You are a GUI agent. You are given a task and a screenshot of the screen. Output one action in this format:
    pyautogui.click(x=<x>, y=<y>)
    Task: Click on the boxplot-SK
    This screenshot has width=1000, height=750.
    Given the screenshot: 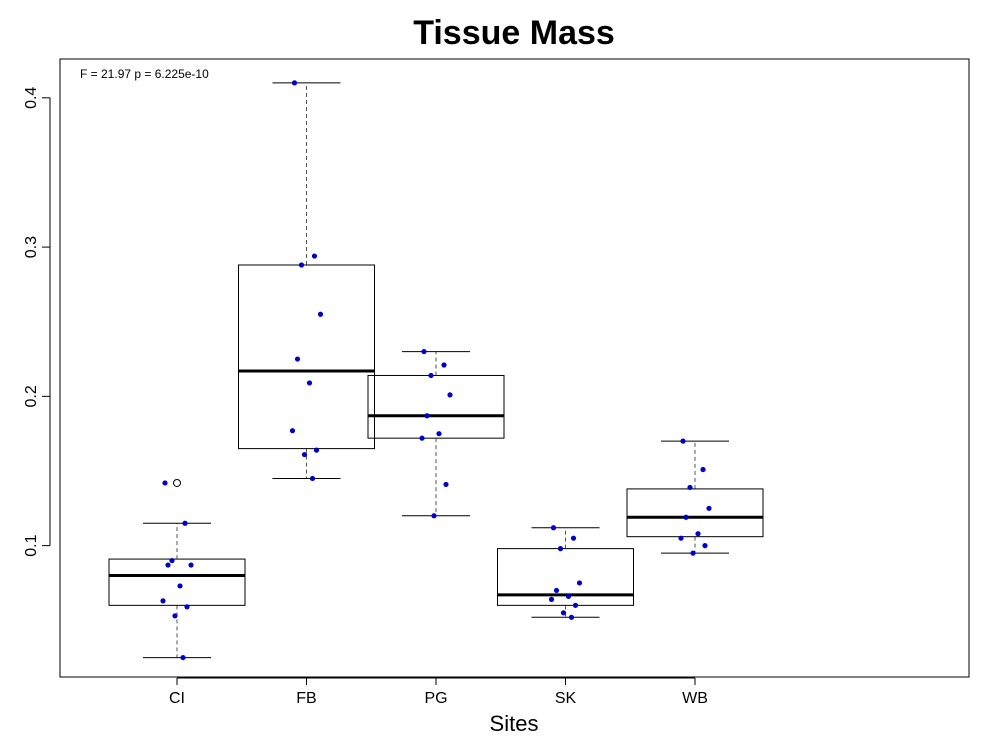 What is the action you would take?
    pyautogui.click(x=565, y=572)
    